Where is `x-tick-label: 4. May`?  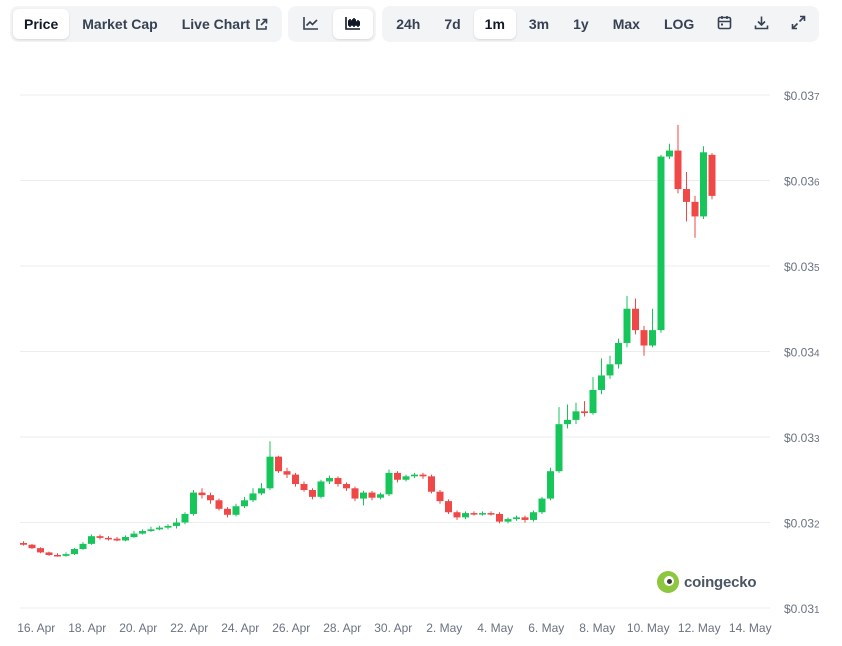
x-tick-label: 4. May is located at coordinates (495, 628).